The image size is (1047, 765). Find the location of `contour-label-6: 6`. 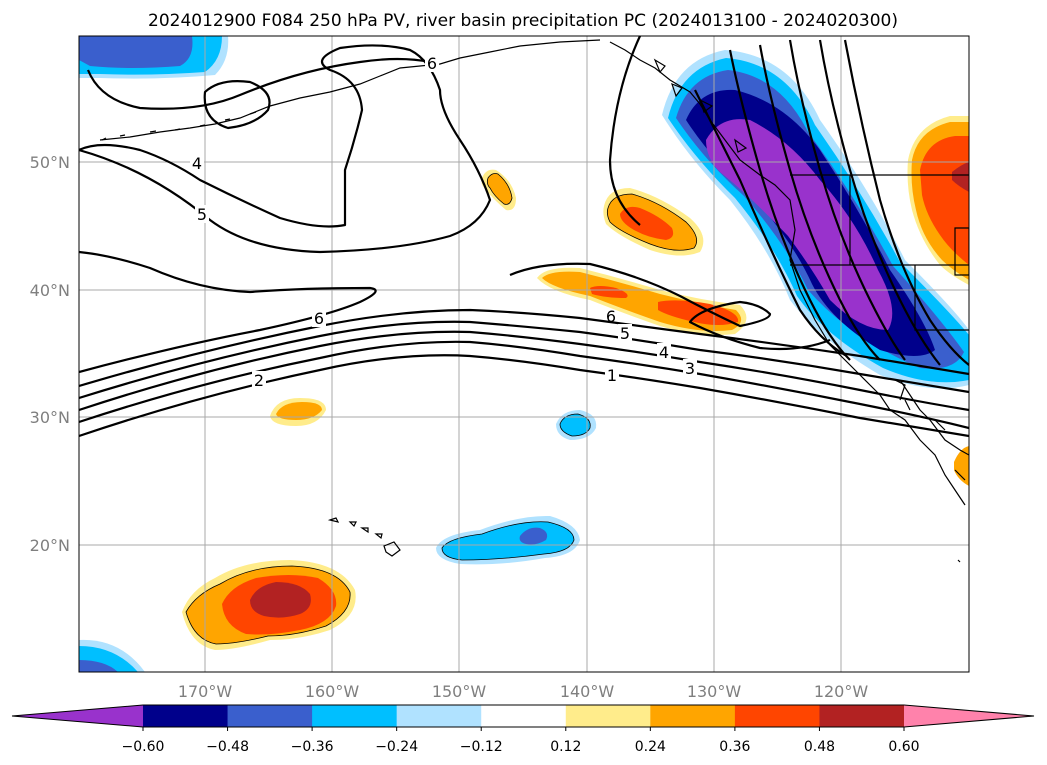

contour-label-6: 6 is located at coordinates (319, 318).